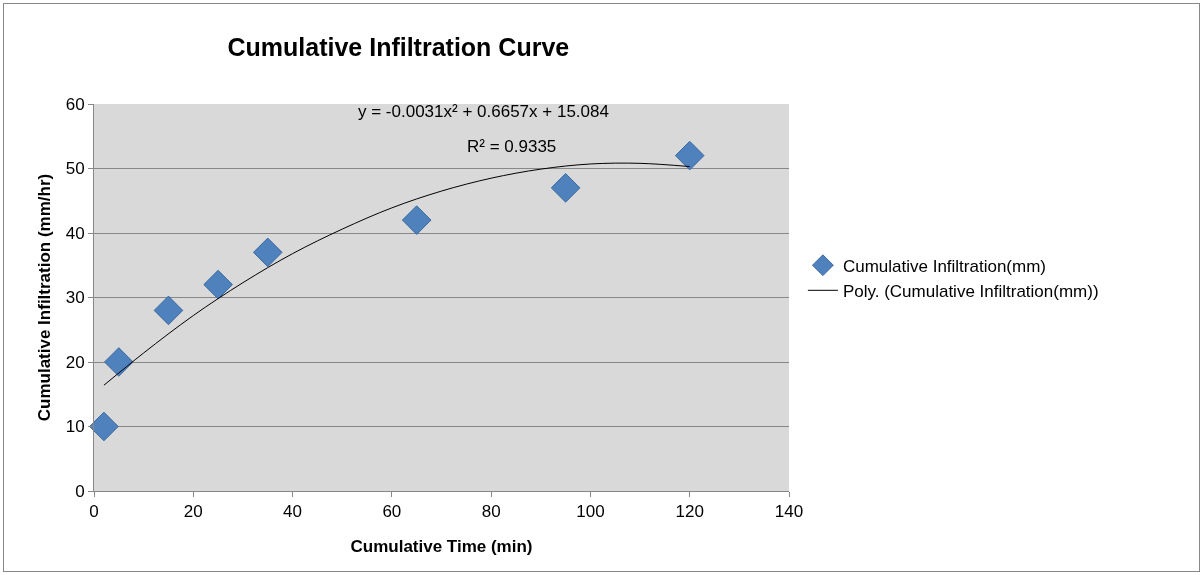 The height and width of the screenshot is (575, 1203). Describe the element at coordinates (75, 298) in the screenshot. I see `y-tick-label: 30` at that location.